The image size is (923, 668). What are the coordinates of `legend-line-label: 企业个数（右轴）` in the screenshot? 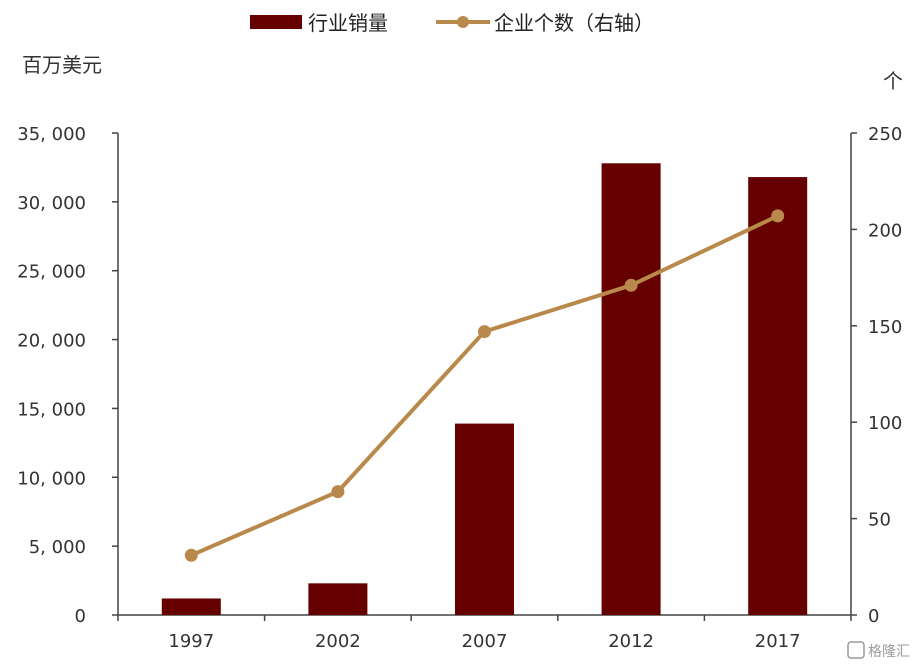 It's located at (574, 23).